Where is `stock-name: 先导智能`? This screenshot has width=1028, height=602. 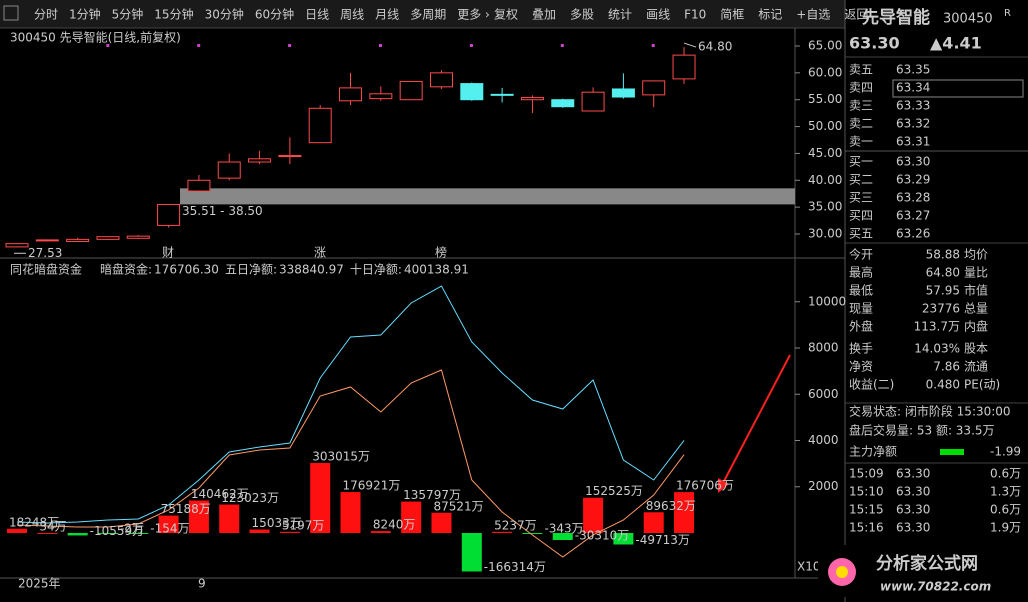
stock-name: 先导智能 is located at coordinates (896, 17).